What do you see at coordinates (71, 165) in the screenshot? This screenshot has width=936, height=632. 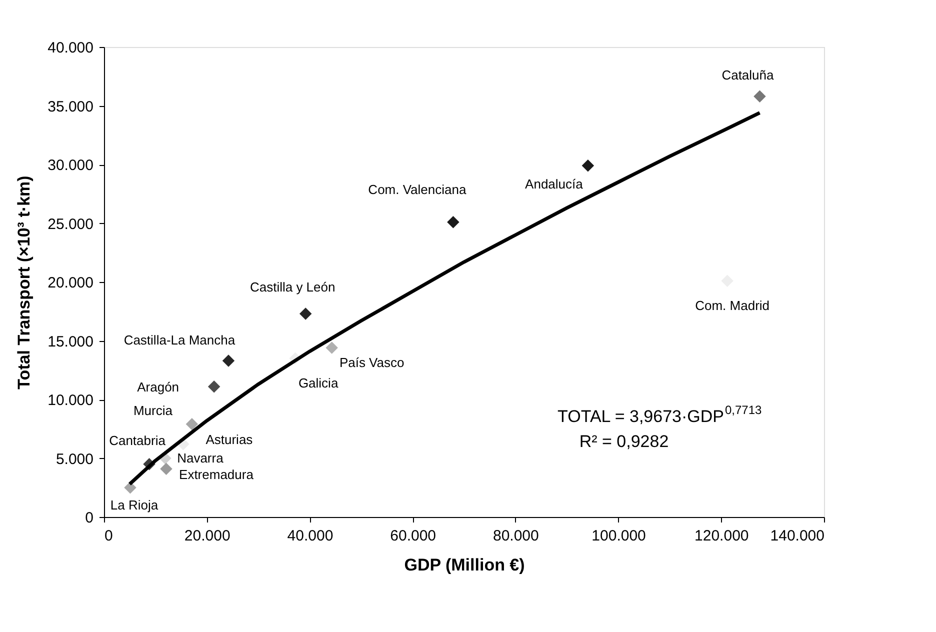 I see `y-tick-label: 30.000` at bounding box center [71, 165].